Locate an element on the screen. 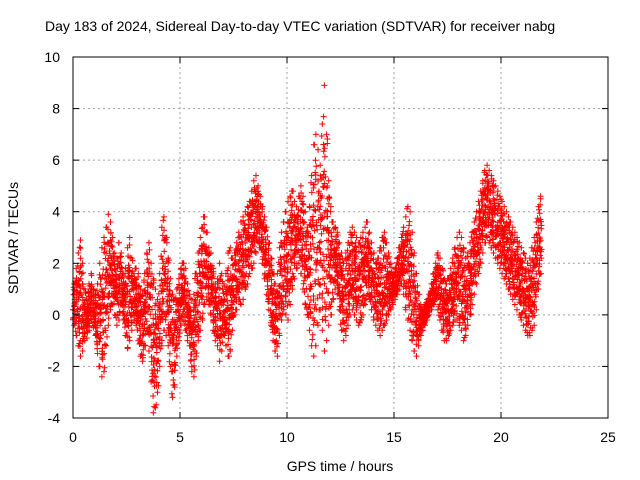  y-tick-label: -2 is located at coordinates (54, 366).